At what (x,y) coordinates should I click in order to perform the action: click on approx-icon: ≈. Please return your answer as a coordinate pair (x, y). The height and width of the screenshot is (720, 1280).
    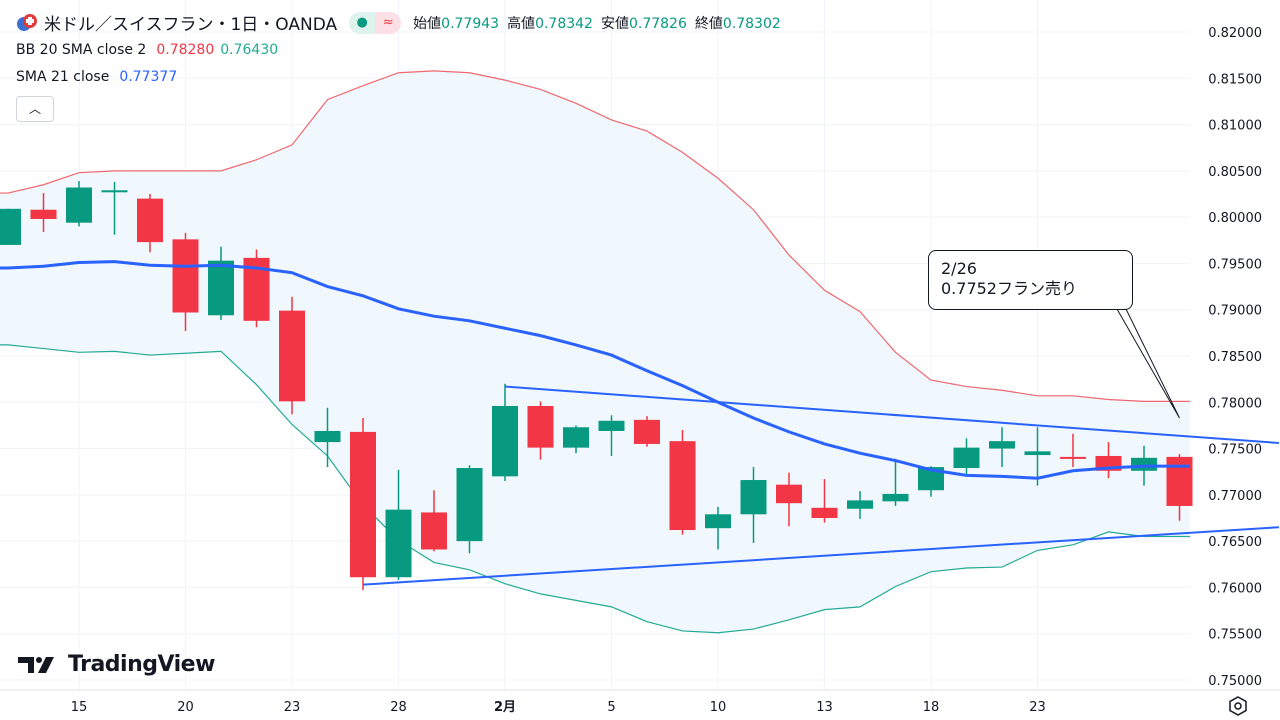
    Looking at the image, I should click on (388, 22).